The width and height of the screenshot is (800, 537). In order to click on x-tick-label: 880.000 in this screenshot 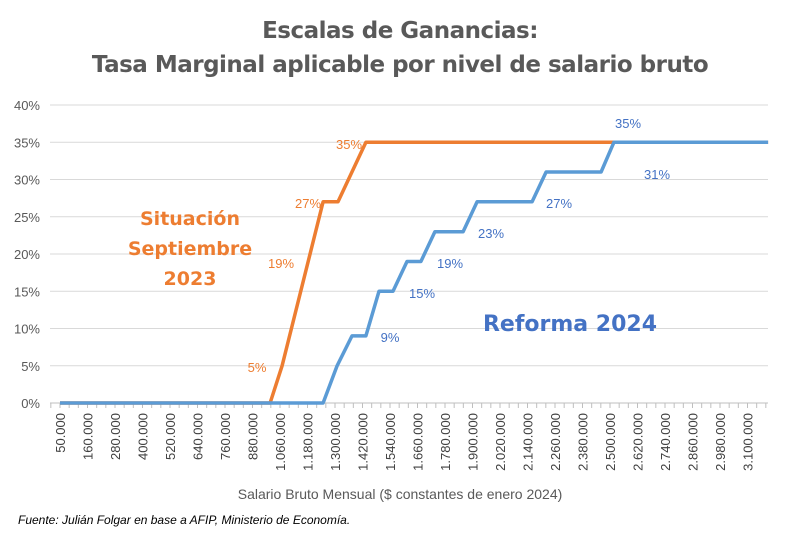, I will do `click(253, 436)`.